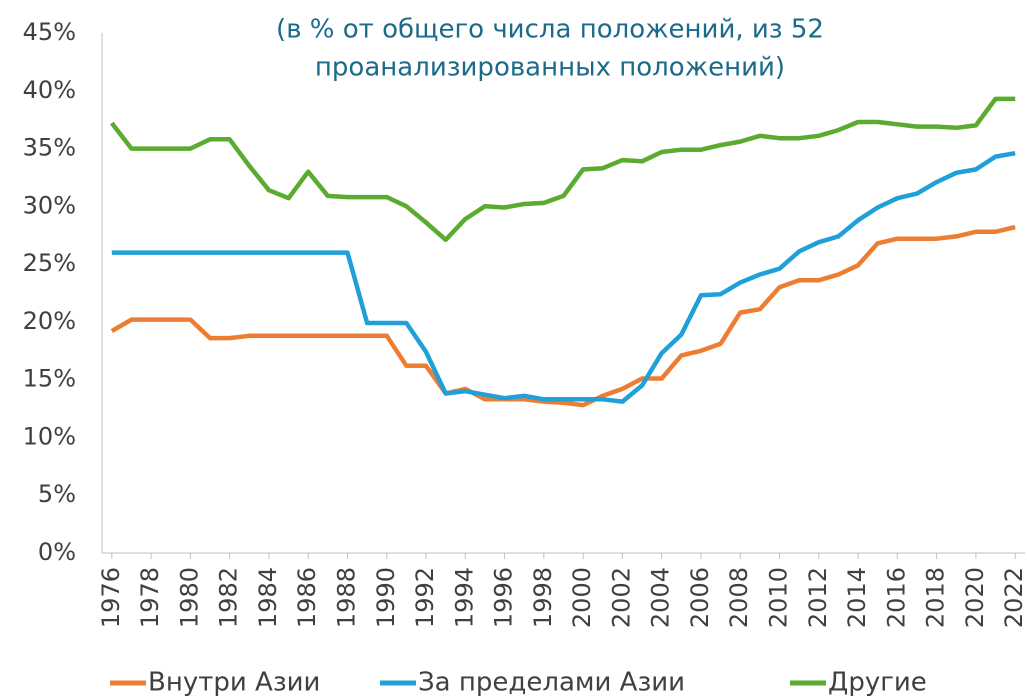 Image resolution: width=1027 pixels, height=700 pixels. I want to click on x-tick-label: 2000, so click(582, 597).